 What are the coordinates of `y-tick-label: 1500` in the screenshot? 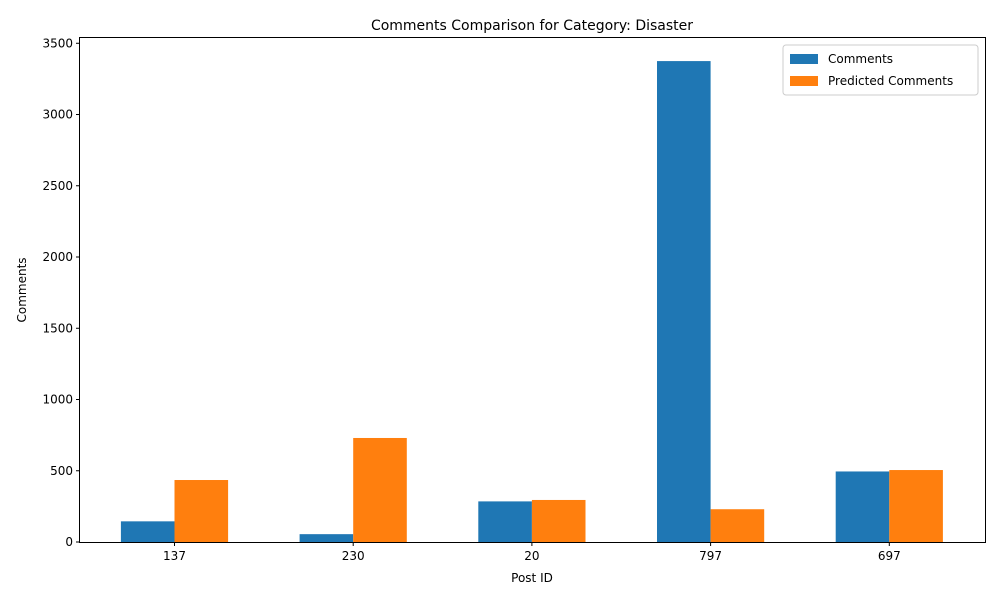 It's located at (57, 328).